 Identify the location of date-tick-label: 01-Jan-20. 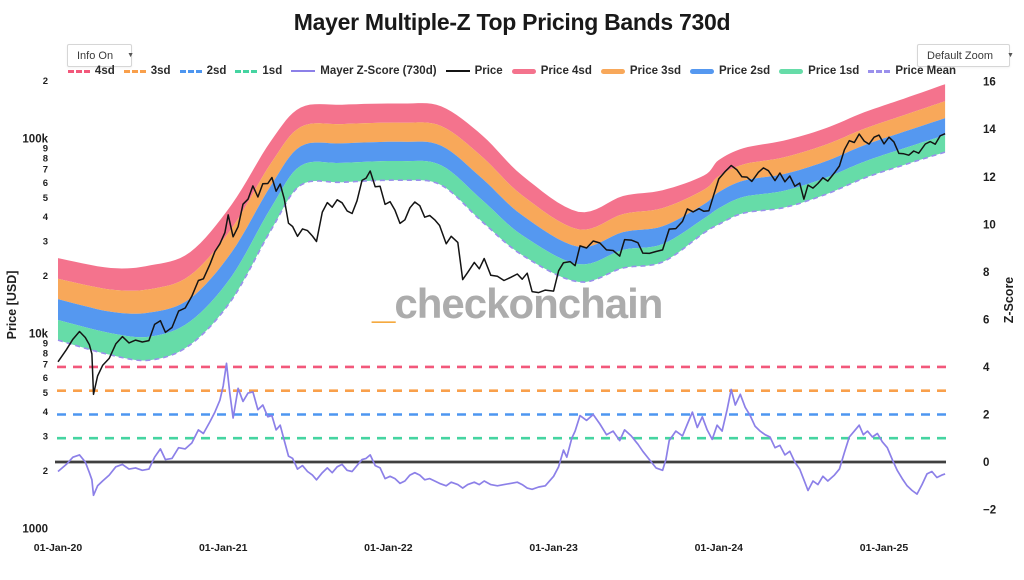
(58, 548).